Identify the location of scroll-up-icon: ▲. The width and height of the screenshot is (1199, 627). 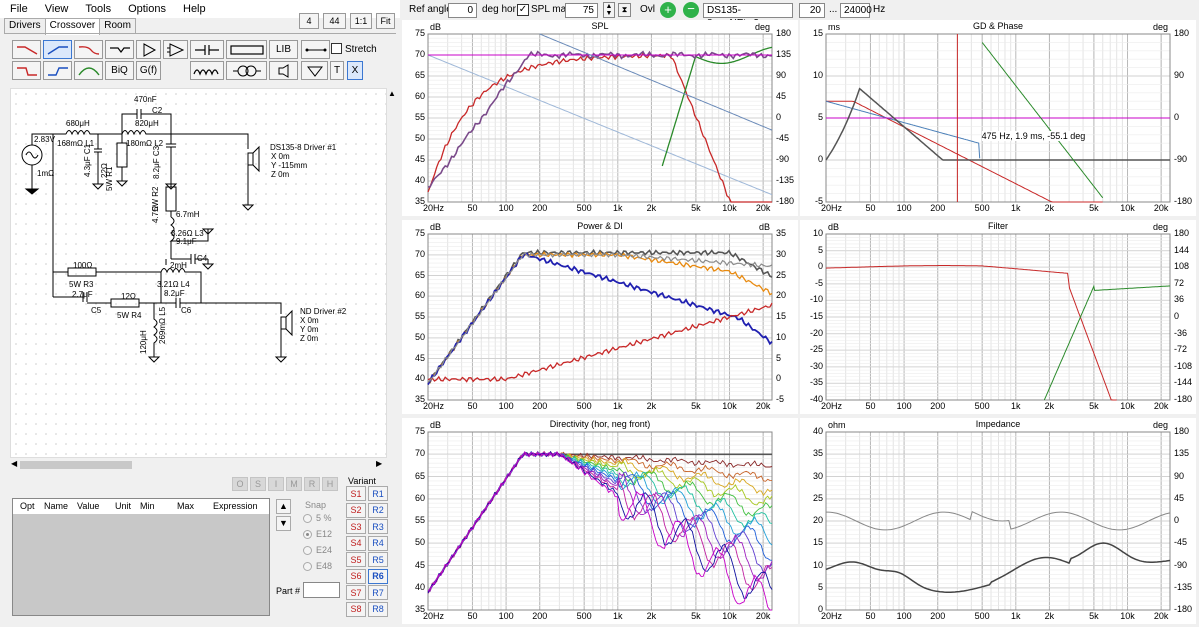
(392, 93).